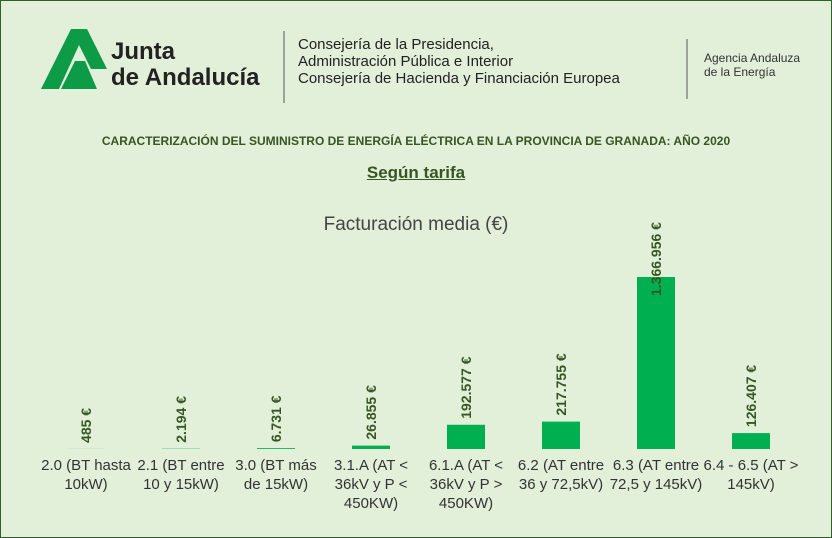  What do you see at coordinates (406, 61) in the screenshot?
I see `consejeria-line: Administración Pública e Interior` at bounding box center [406, 61].